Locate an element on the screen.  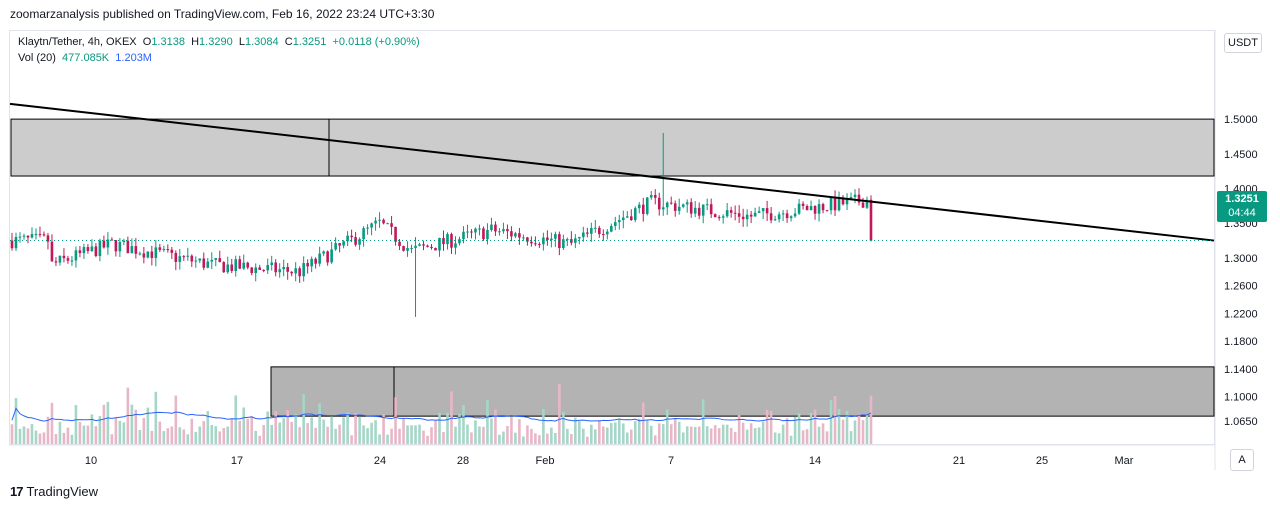
tradingview-logo-icon: 17 is located at coordinates (17, 491).